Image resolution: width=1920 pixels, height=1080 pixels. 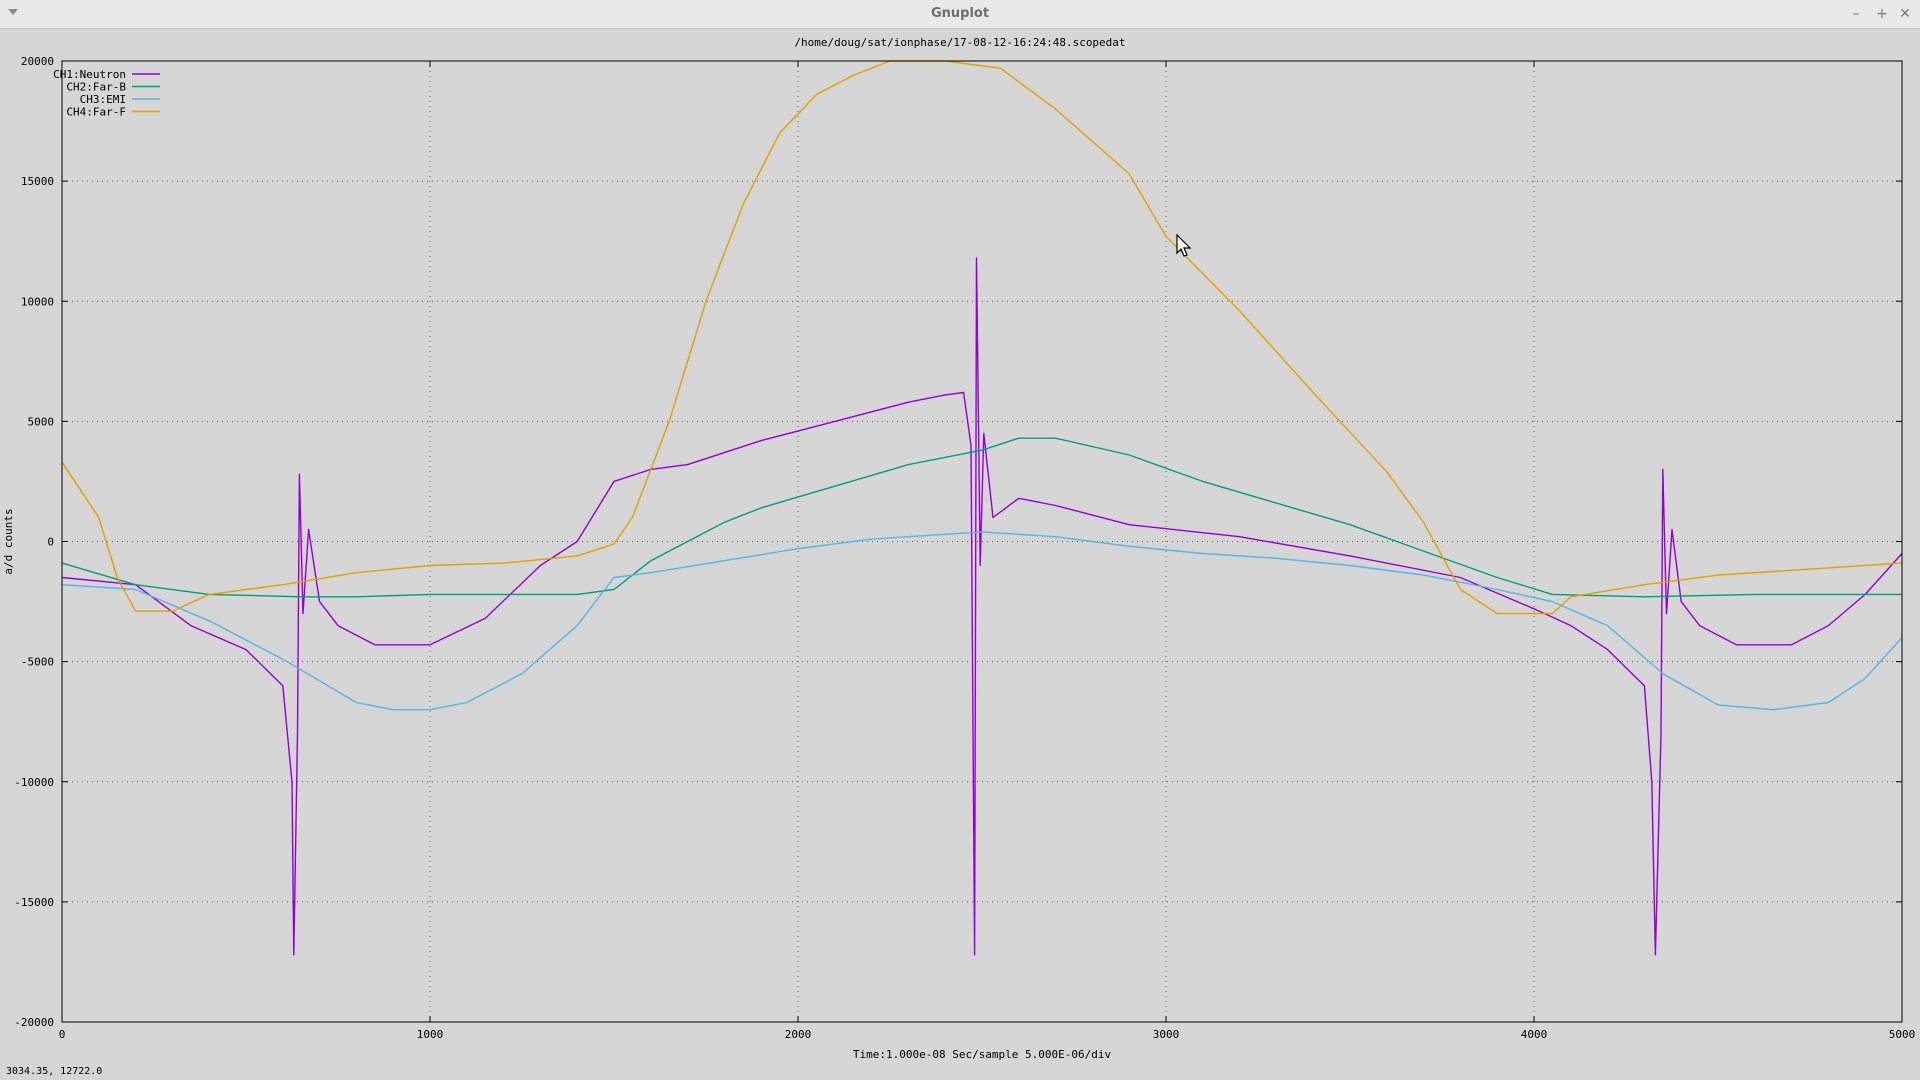 What do you see at coordinates (430, 1034) in the screenshot?
I see `x-tick-label: 1000` at bounding box center [430, 1034].